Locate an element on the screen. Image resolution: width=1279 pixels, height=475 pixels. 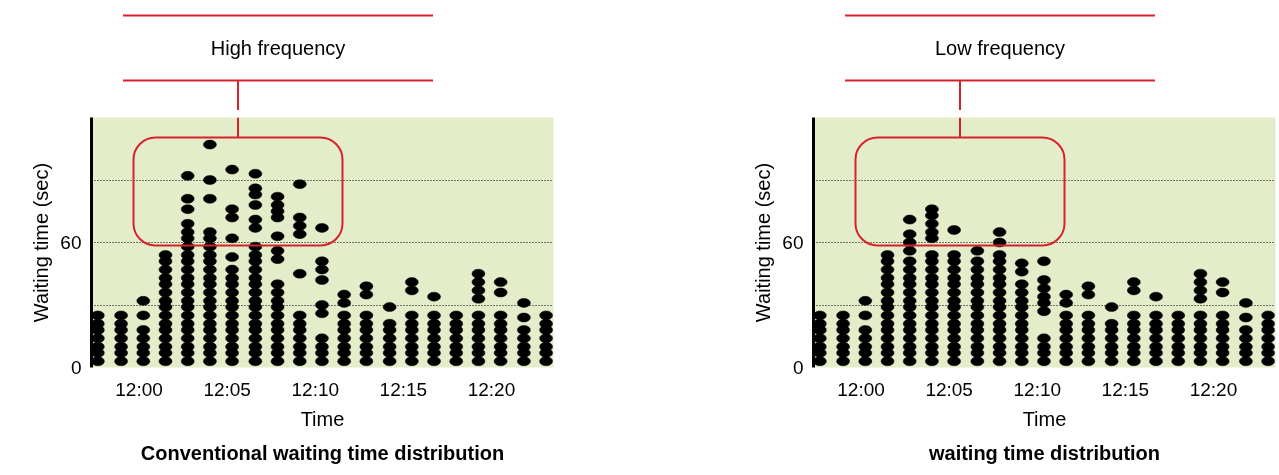
x-tick-label: 12:20 is located at coordinates (1213, 389).